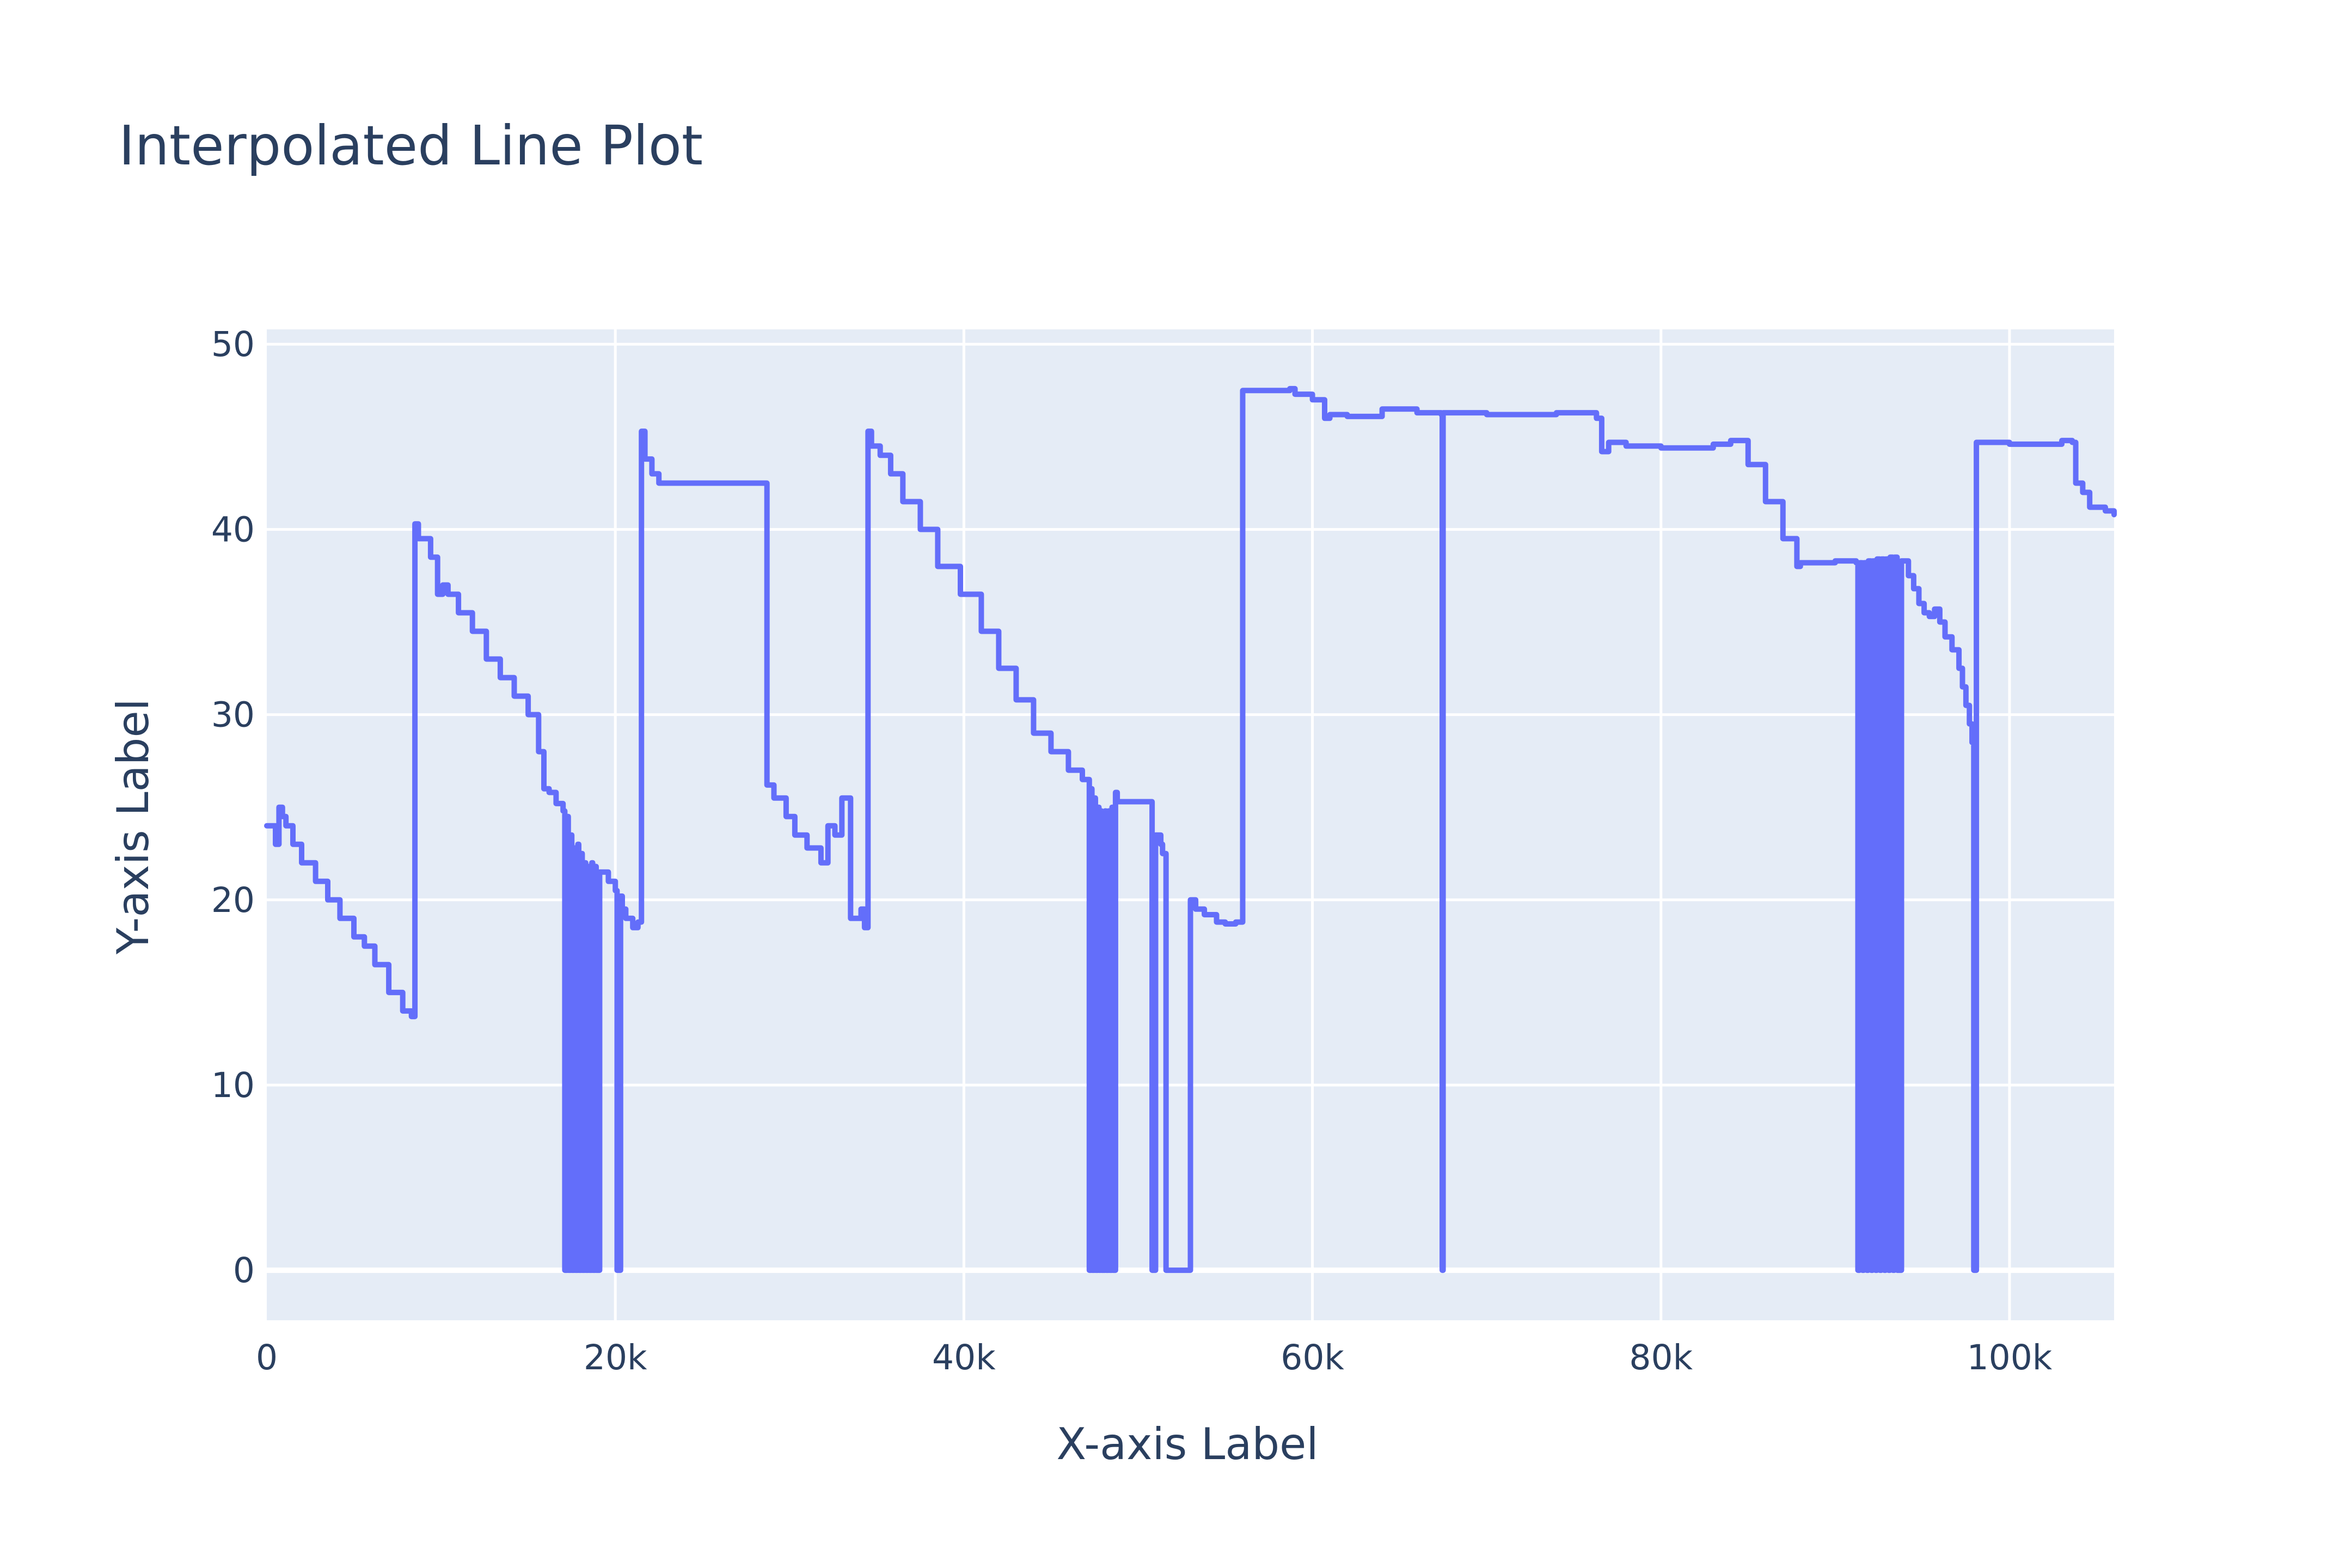 This screenshot has height=1568, width=2352. I want to click on x-tick-label: 60k, so click(1312, 1357).